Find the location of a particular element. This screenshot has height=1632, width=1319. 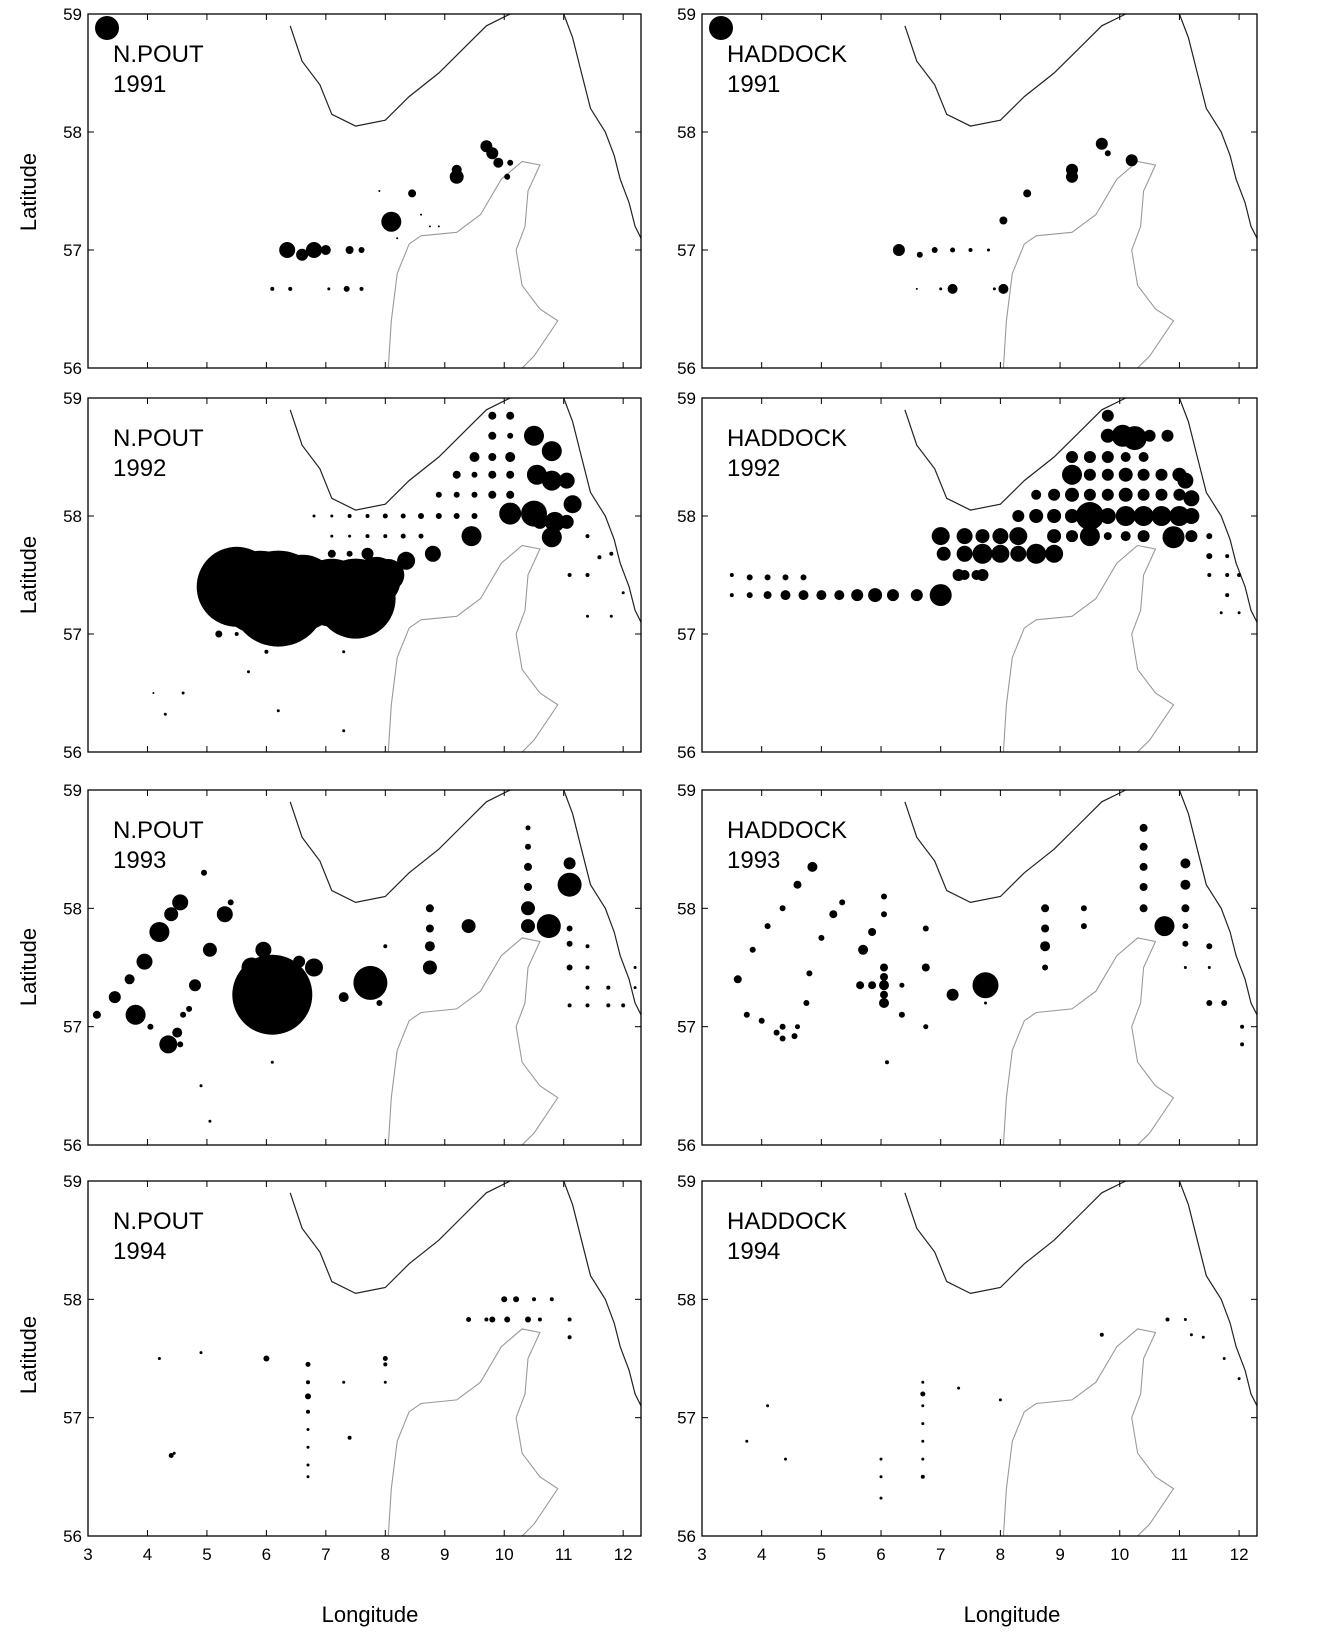

plot-frame is located at coordinates (979, 191).